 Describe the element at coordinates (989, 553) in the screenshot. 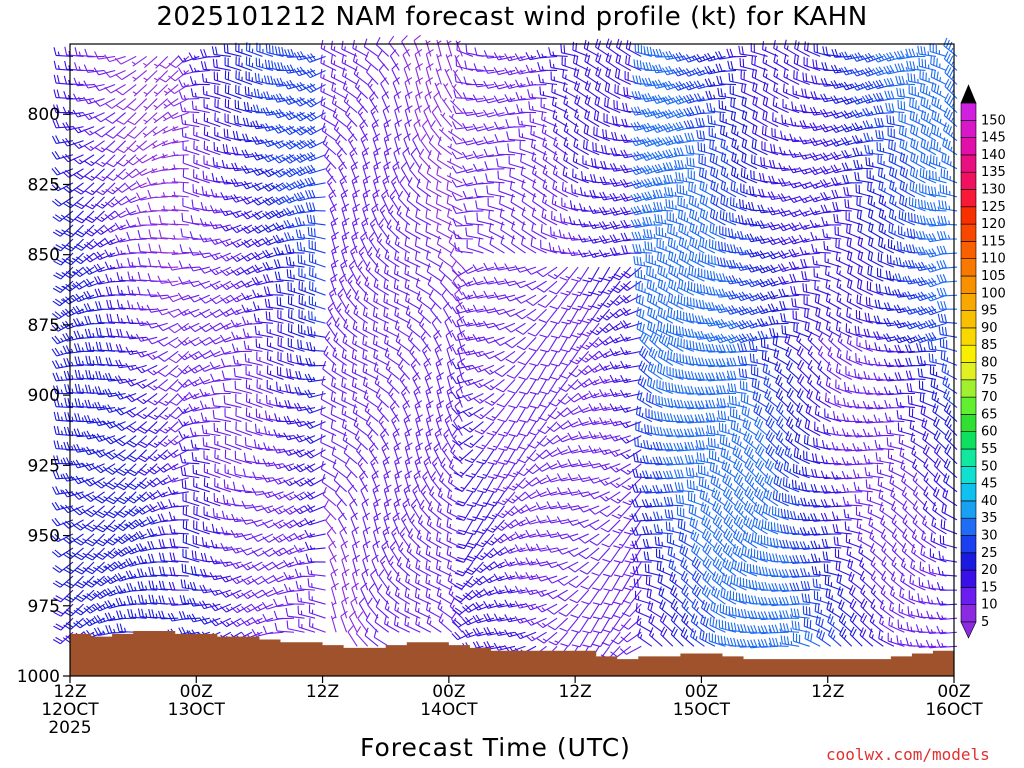

I see `colorbar-label: 25` at that location.